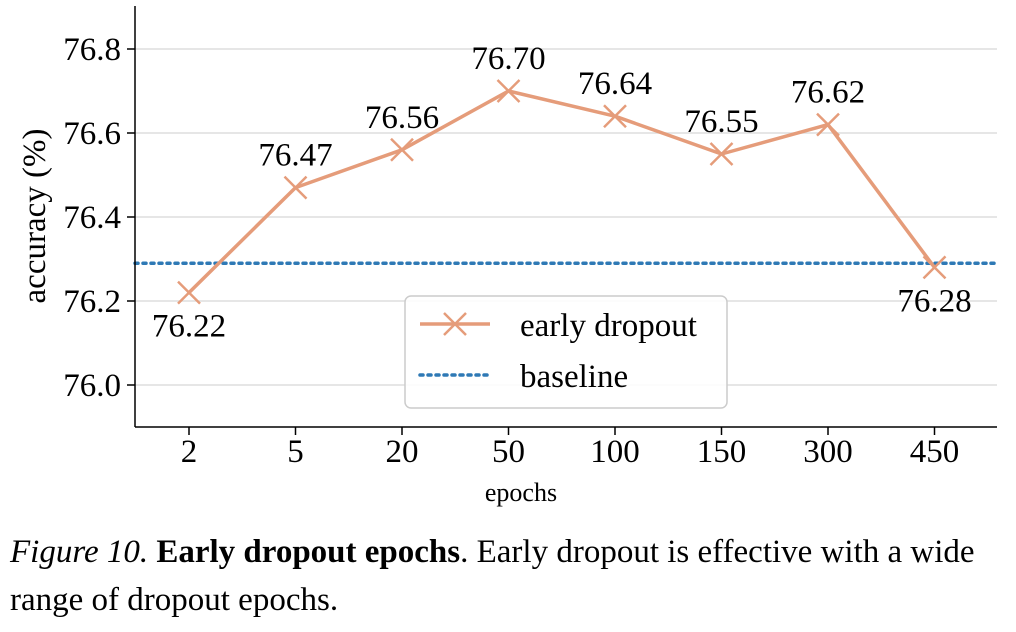  I want to click on y-tick-labels: 76.0 76.2 76.4 76.6 76.8, so click(92, 218).